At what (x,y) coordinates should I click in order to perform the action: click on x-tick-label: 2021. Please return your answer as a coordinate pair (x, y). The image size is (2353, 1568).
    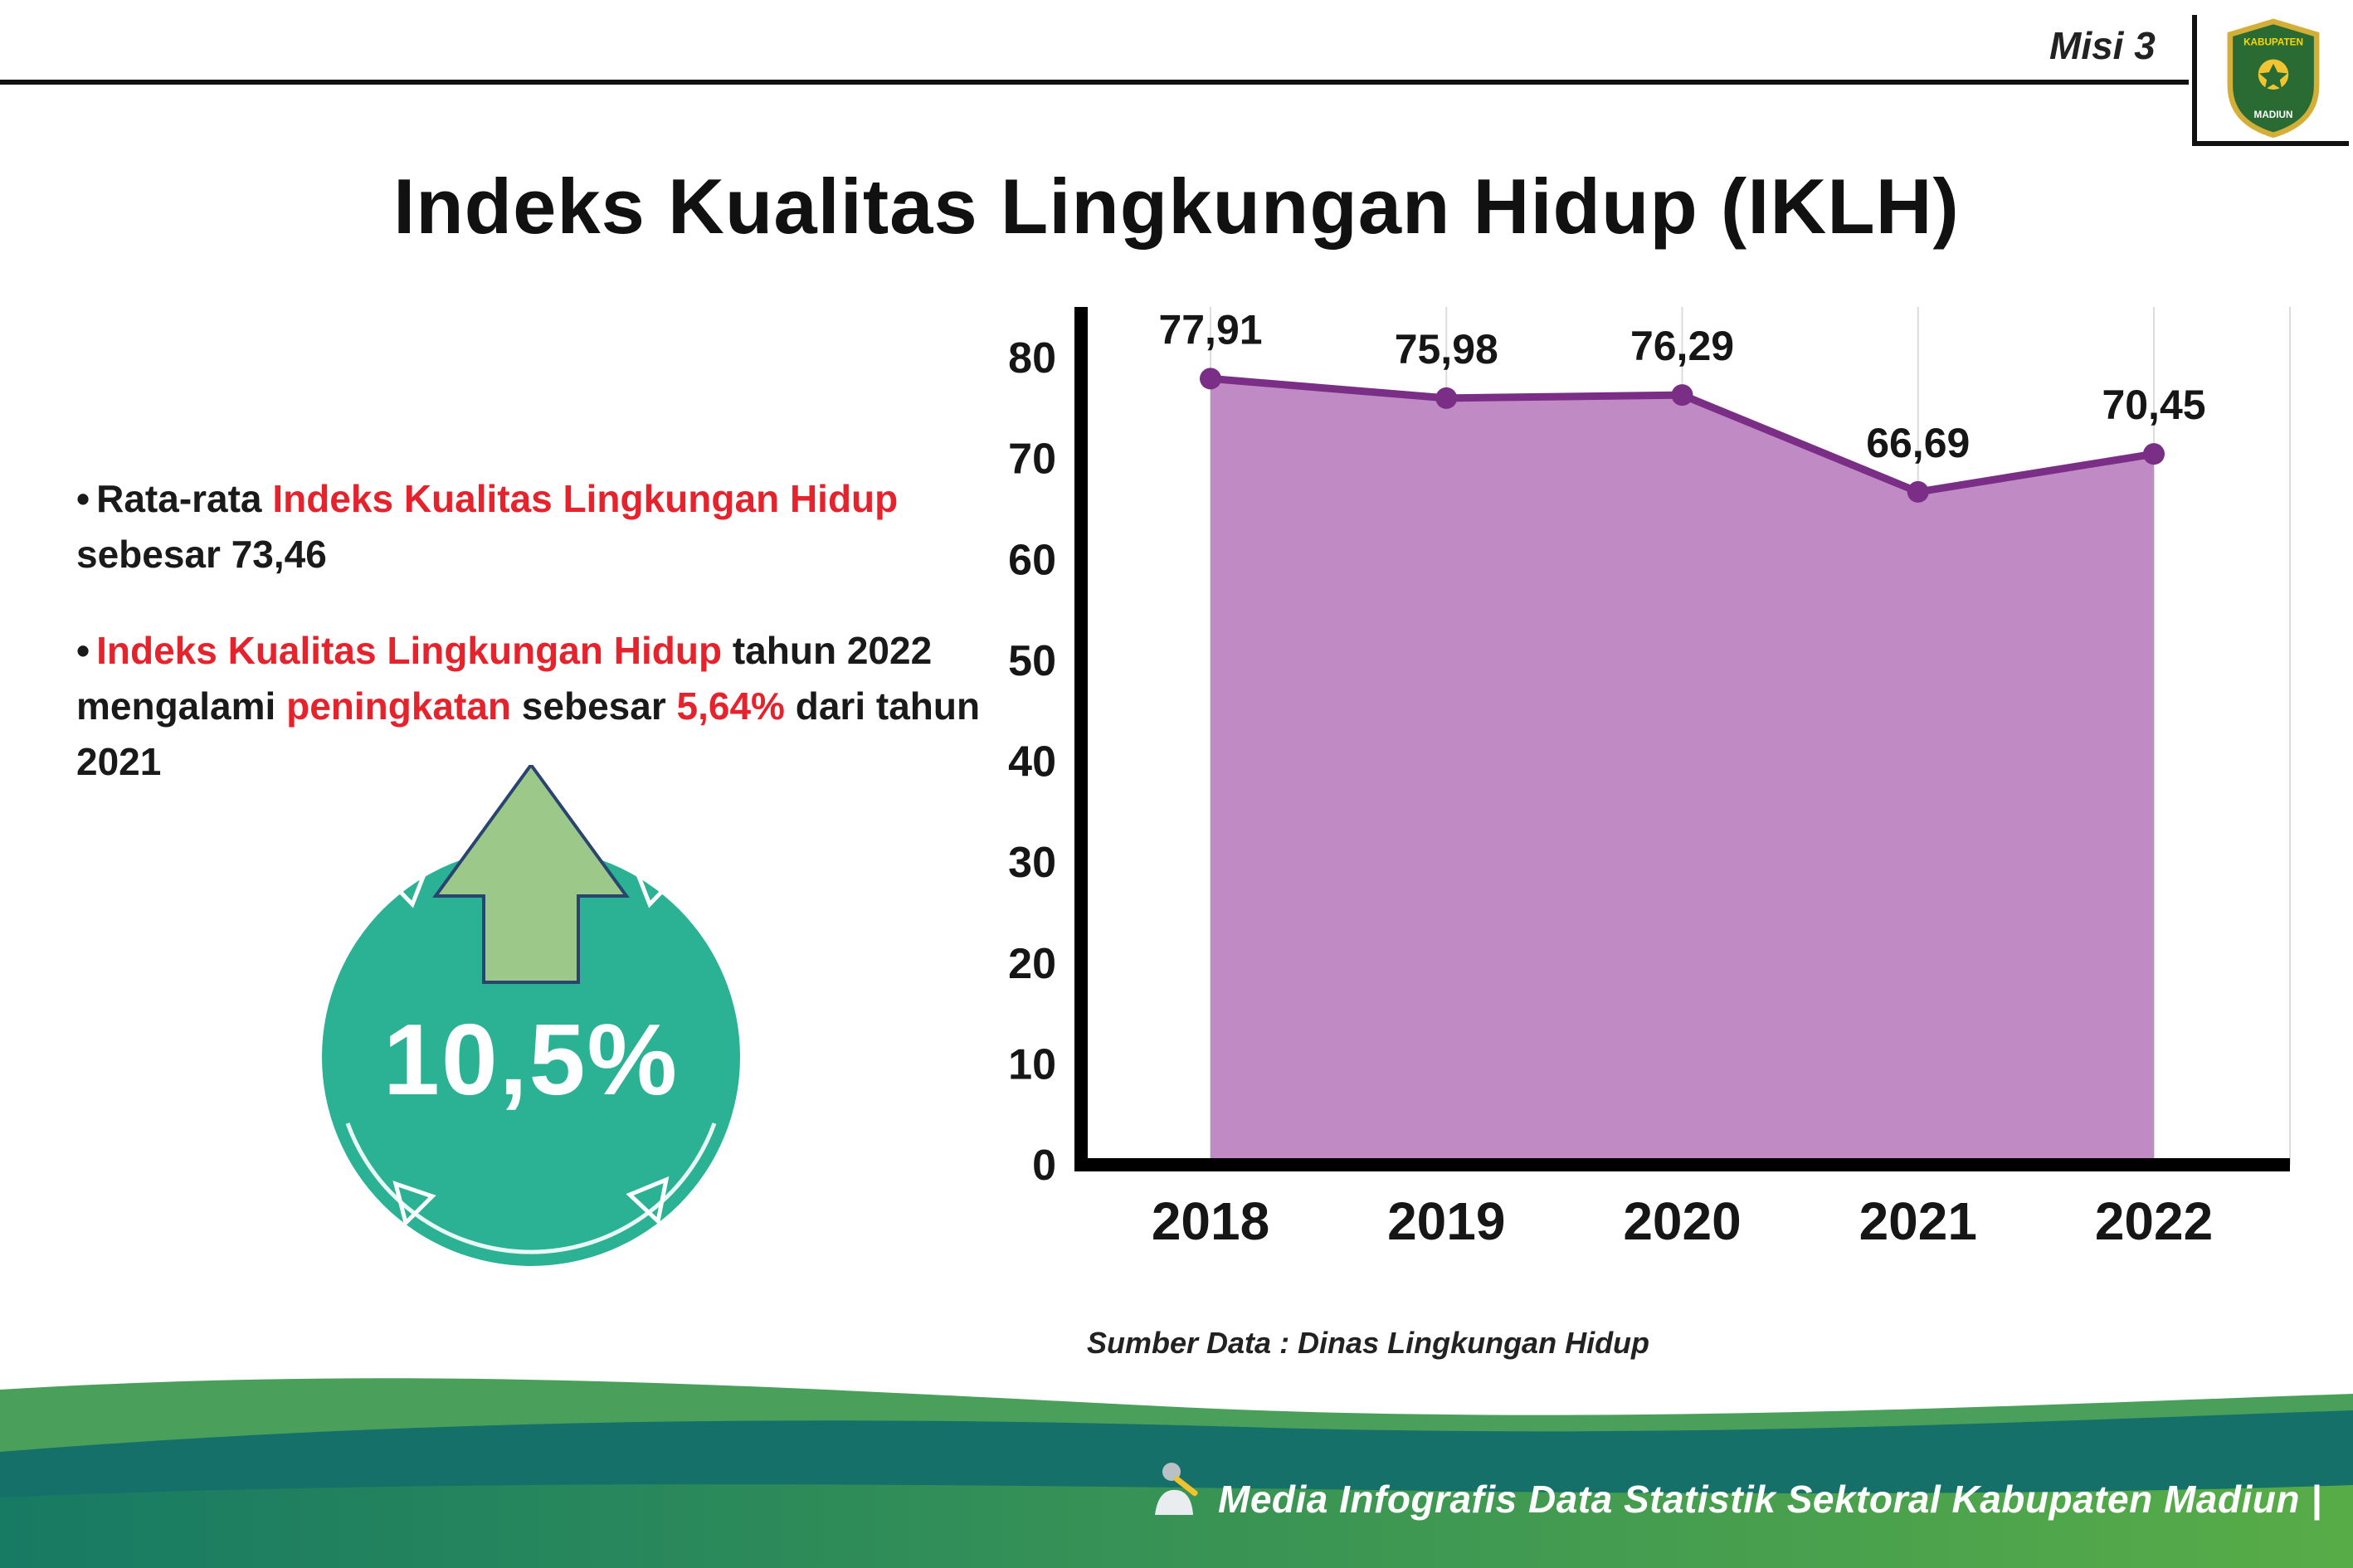
    Looking at the image, I should click on (1918, 1221).